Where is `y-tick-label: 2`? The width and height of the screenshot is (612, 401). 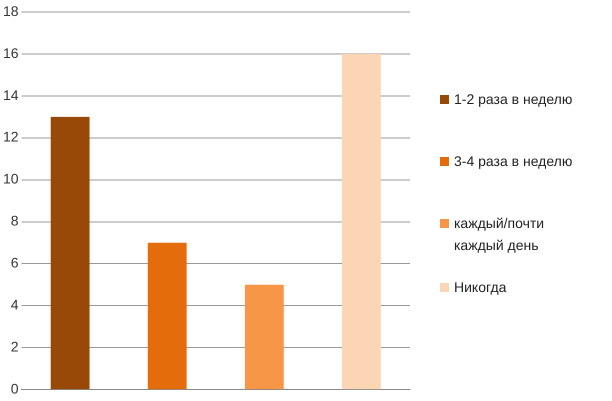
y-tick-label: 2 is located at coordinates (14, 346).